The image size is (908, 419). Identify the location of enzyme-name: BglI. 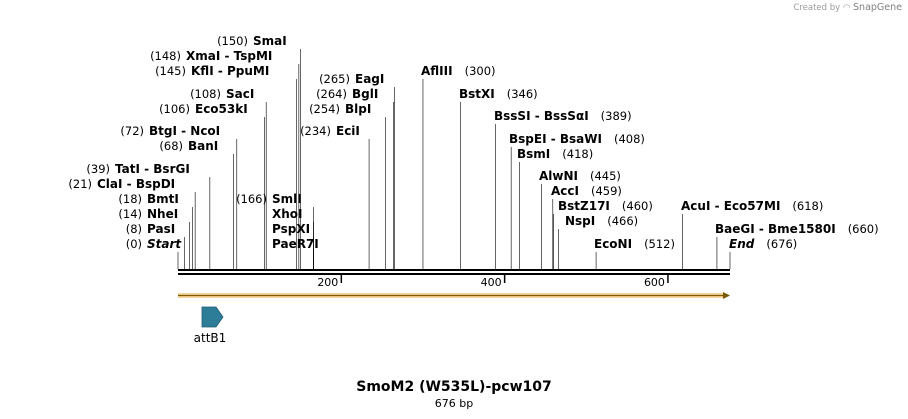
(365, 94).